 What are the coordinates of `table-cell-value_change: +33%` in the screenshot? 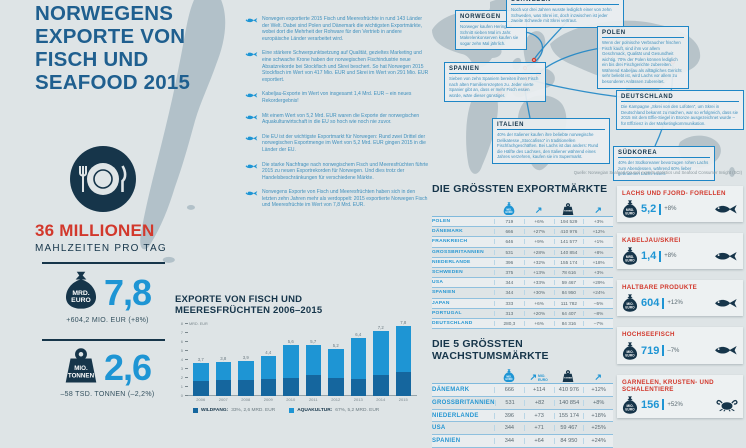 It's located at (538, 283).